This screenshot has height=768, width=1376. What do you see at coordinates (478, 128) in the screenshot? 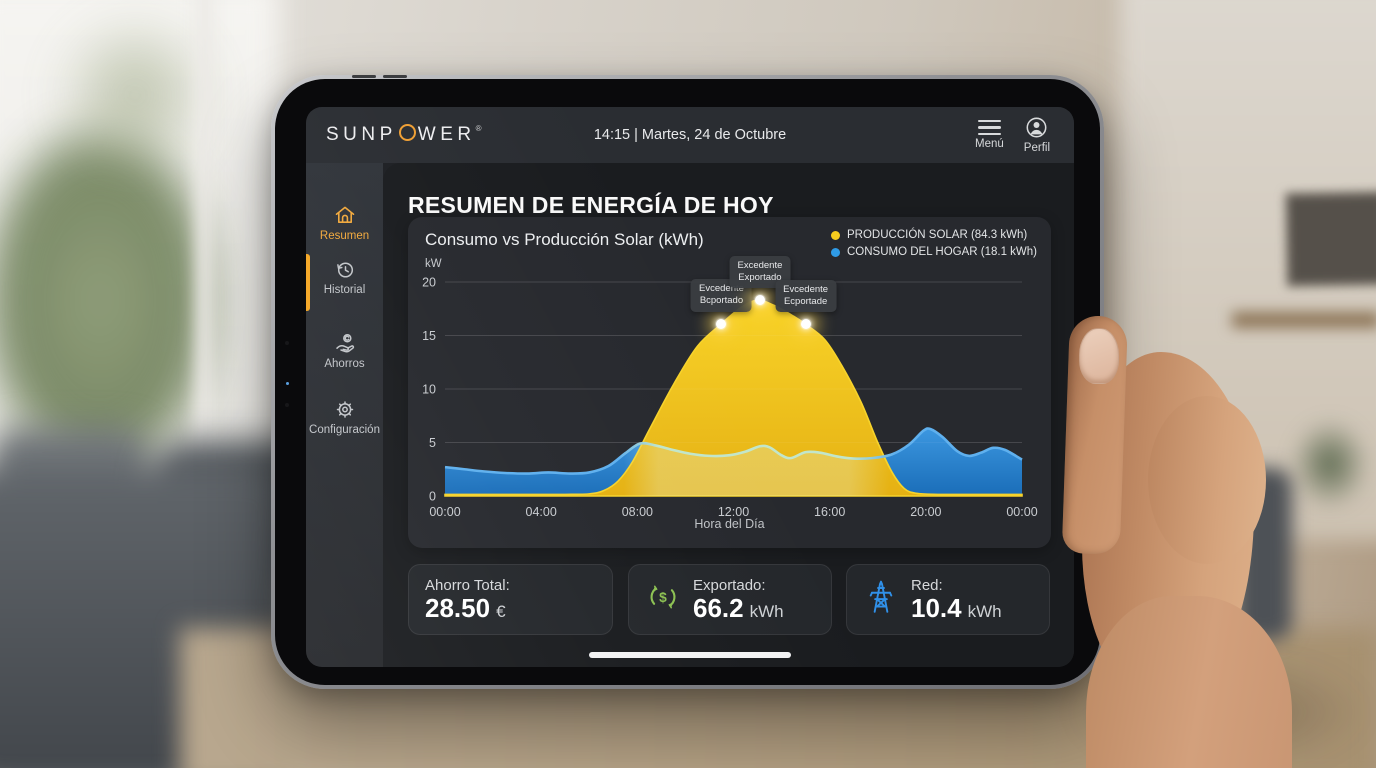
I see `registered-mark: ®` at bounding box center [478, 128].